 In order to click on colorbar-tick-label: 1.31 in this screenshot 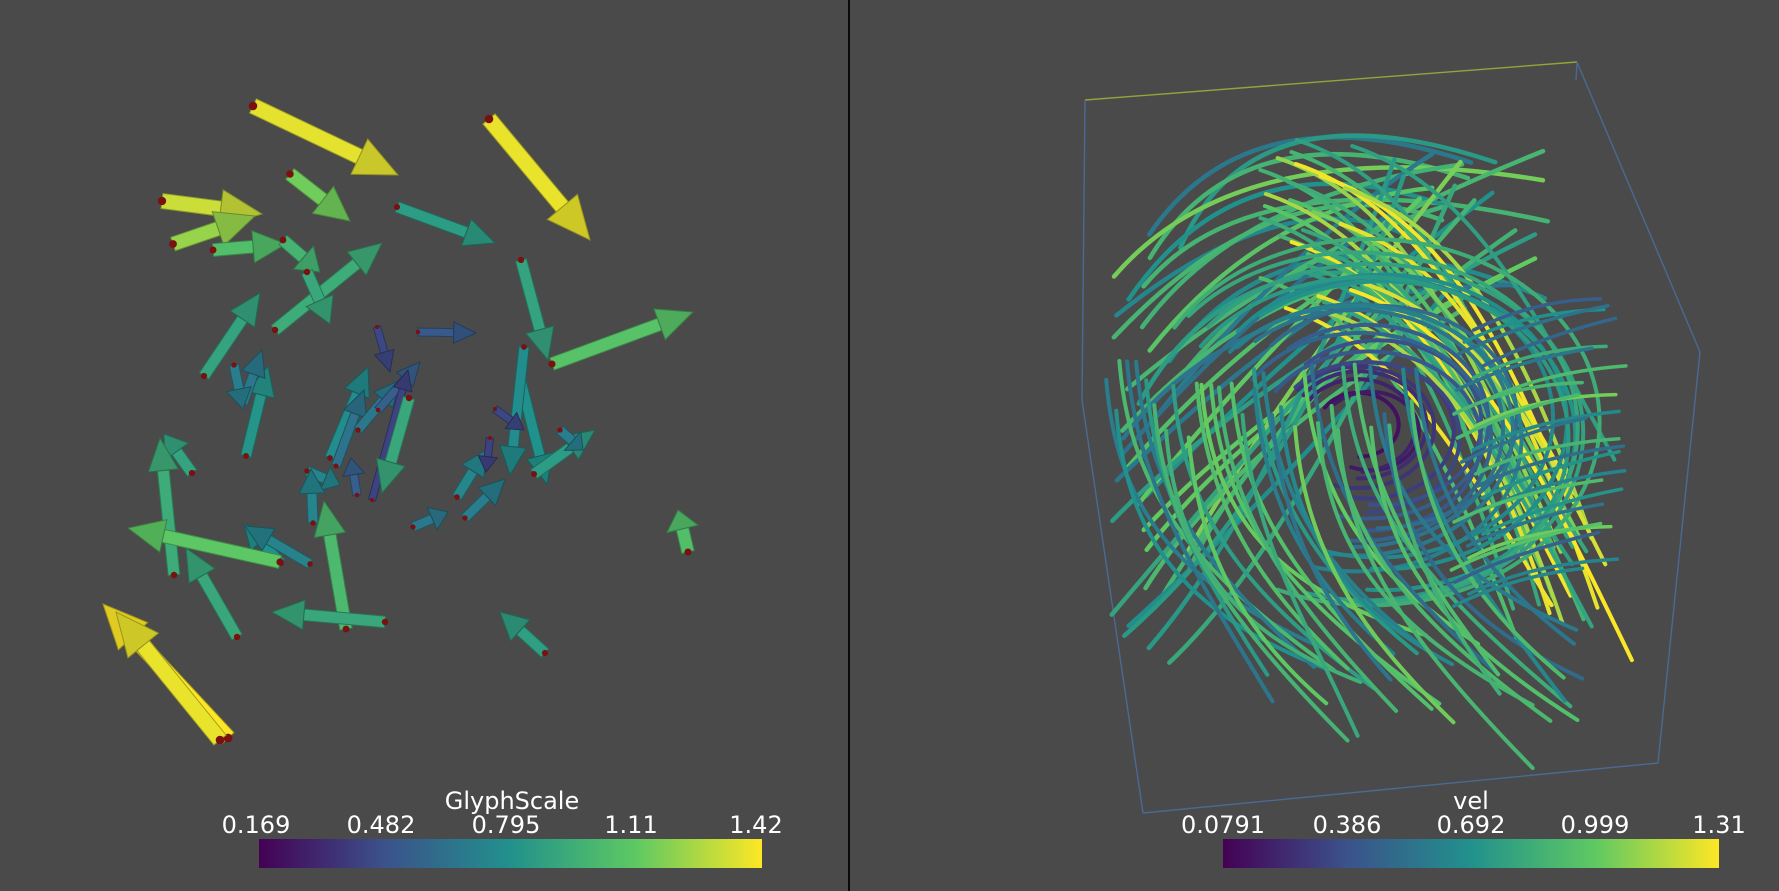, I will do `click(1719, 825)`.